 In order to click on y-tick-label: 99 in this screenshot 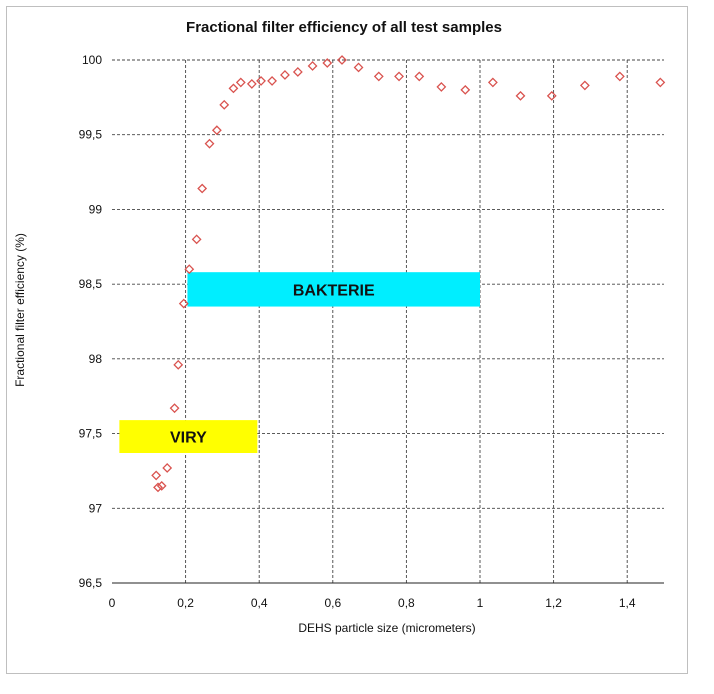, I will do `click(96, 209)`.